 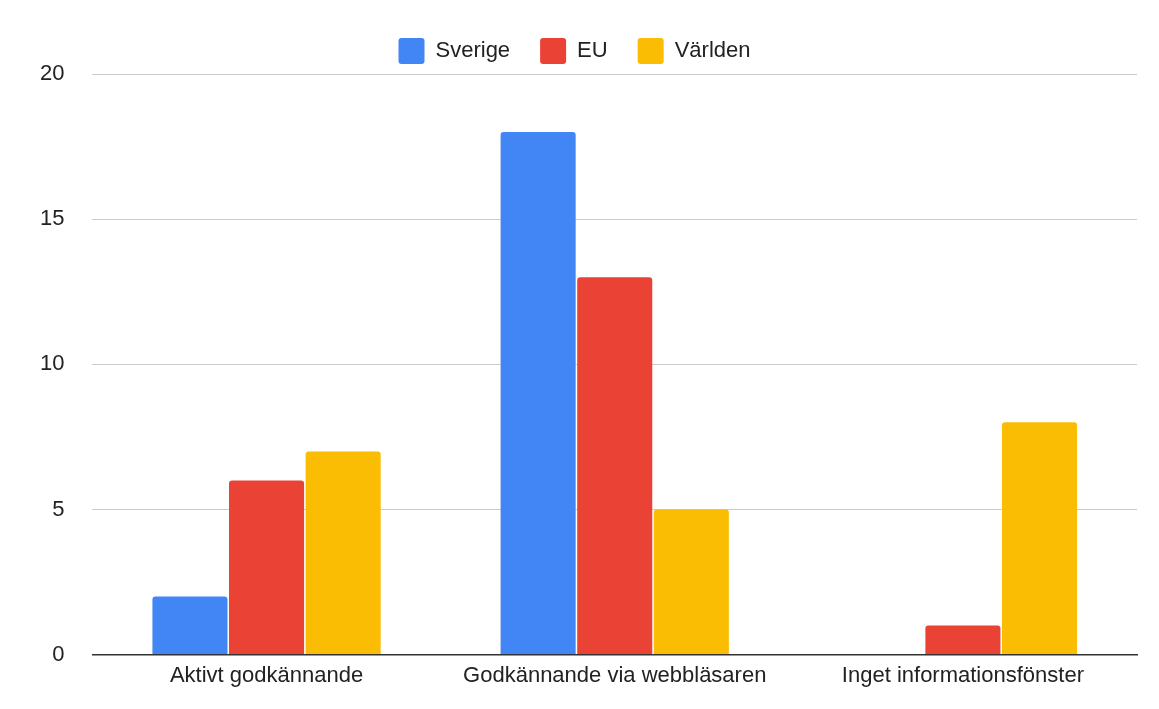 What do you see at coordinates (592, 50) in the screenshot?
I see `legend-label: EU` at bounding box center [592, 50].